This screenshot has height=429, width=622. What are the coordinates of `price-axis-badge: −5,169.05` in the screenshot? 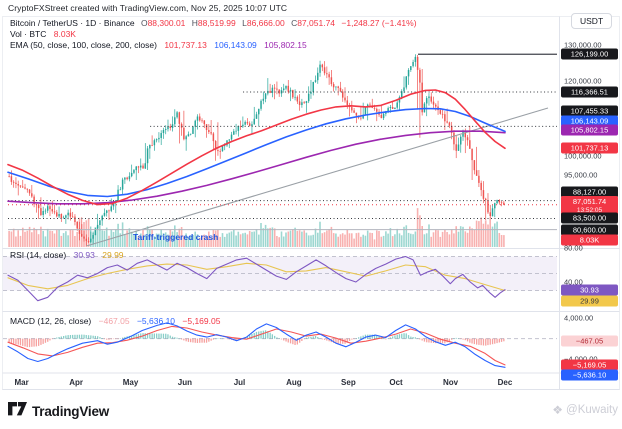 It's located at (589, 364).